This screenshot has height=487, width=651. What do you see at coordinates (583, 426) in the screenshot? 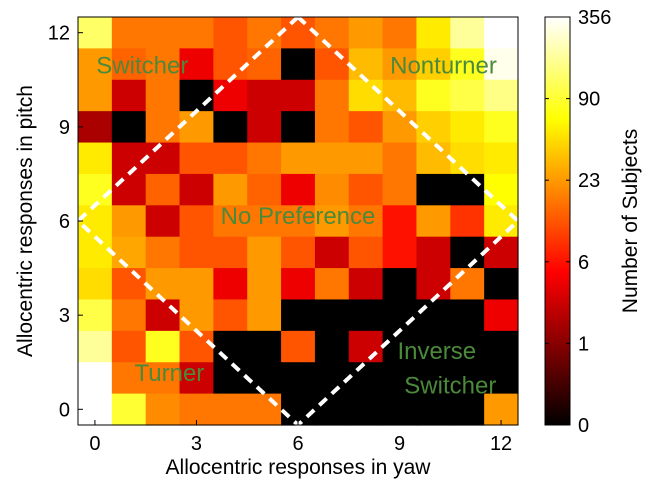
I see `colorbar-tick-label: 0` at bounding box center [583, 426].